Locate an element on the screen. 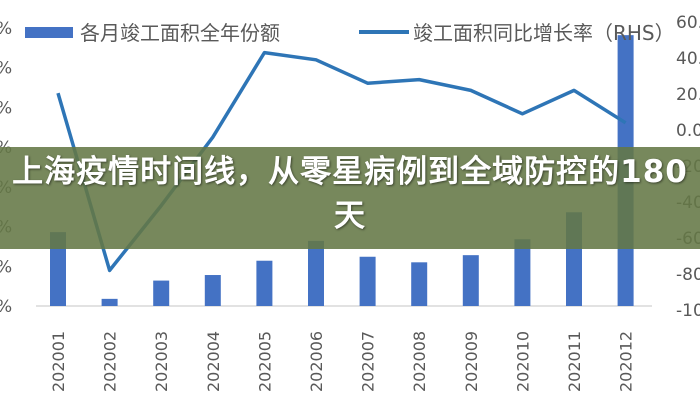 Image resolution: width=700 pixels, height=400 pixels. x-axis-tick: 202008 is located at coordinates (419, 361).